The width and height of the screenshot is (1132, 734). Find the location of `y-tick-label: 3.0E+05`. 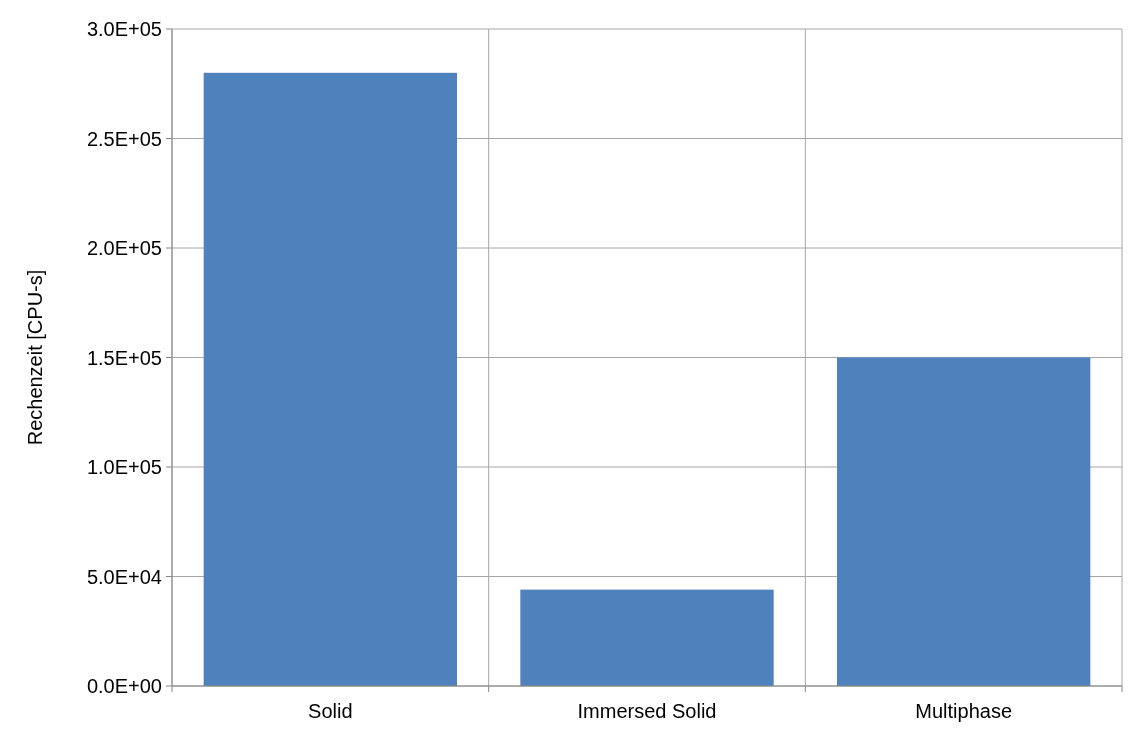

y-tick-label: 3.0E+05 is located at coordinates (124, 29).